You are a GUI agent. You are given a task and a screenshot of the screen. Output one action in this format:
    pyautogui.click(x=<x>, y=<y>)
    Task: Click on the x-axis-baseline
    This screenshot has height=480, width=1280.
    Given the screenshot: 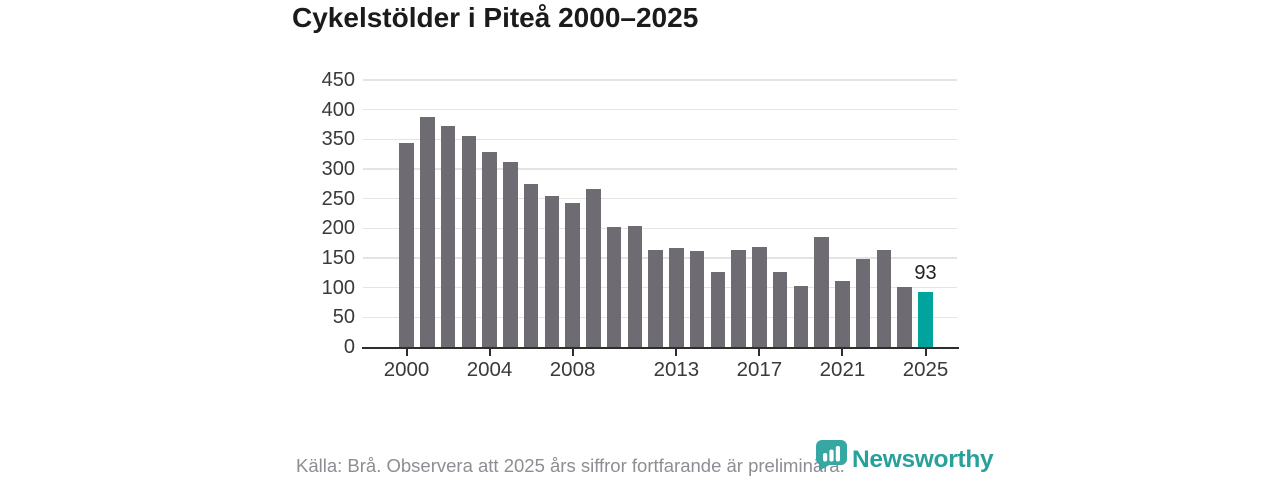 What is the action you would take?
    pyautogui.click(x=660, y=348)
    